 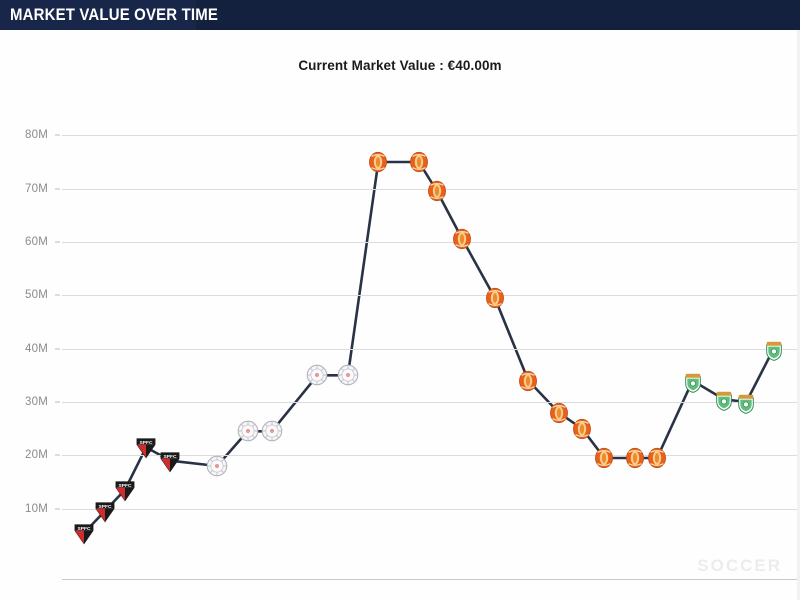 What do you see at coordinates (36, 188) in the screenshot?
I see `y-axis-tick-label: 70M` at bounding box center [36, 188].